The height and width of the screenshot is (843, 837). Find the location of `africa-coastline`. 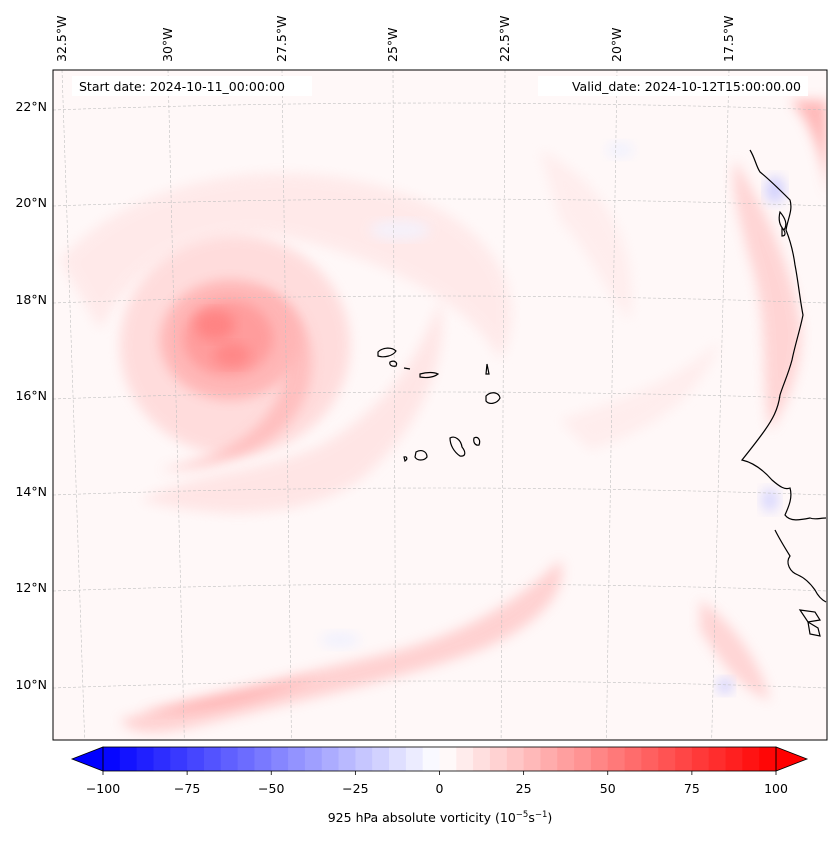

africa-coastline is located at coordinates (783, 335).